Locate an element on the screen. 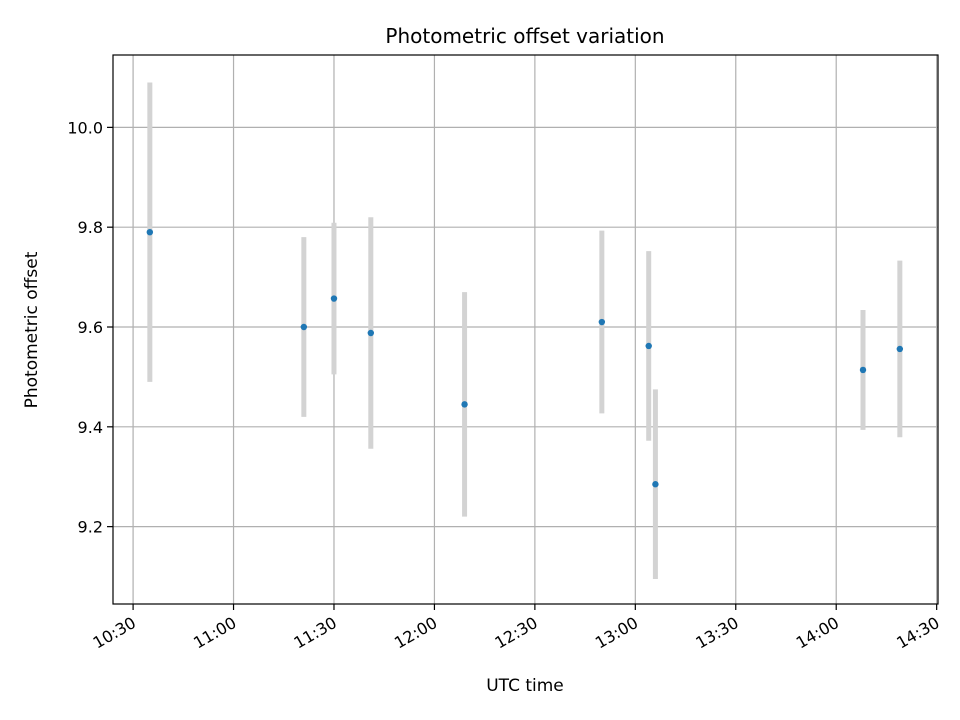  y-tick-label: 9.4 is located at coordinates (90, 427).